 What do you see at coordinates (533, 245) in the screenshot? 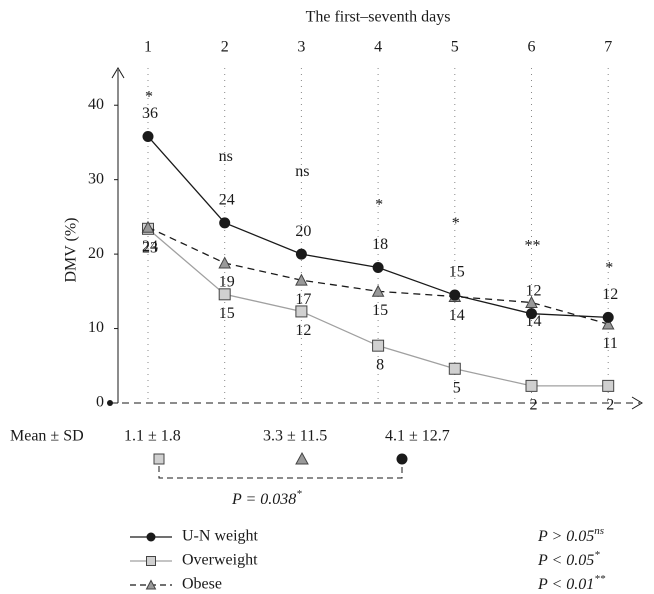
I see `significance: **` at bounding box center [533, 245].